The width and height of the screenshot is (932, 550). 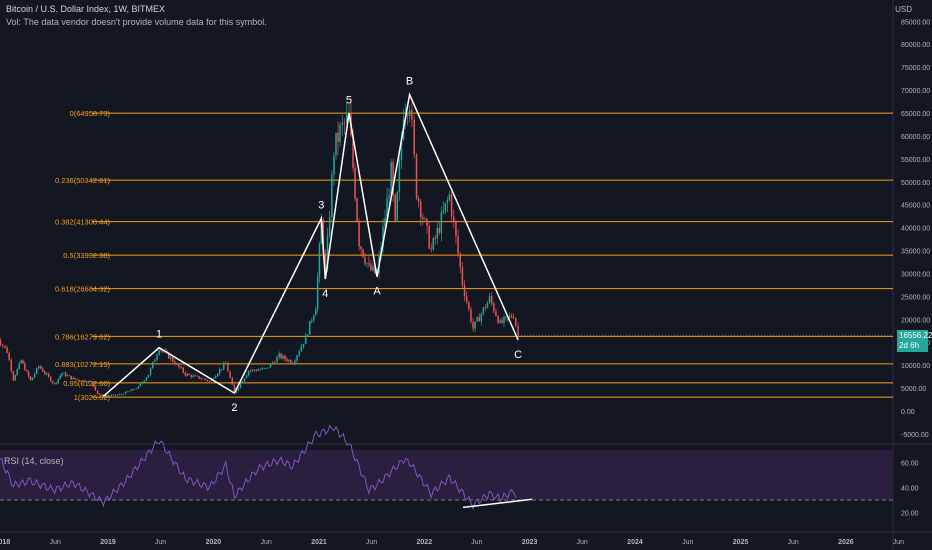 What do you see at coordinates (914, 341) in the screenshot?
I see `last-price-tag: 16556.22 2d 6h` at bounding box center [914, 341].